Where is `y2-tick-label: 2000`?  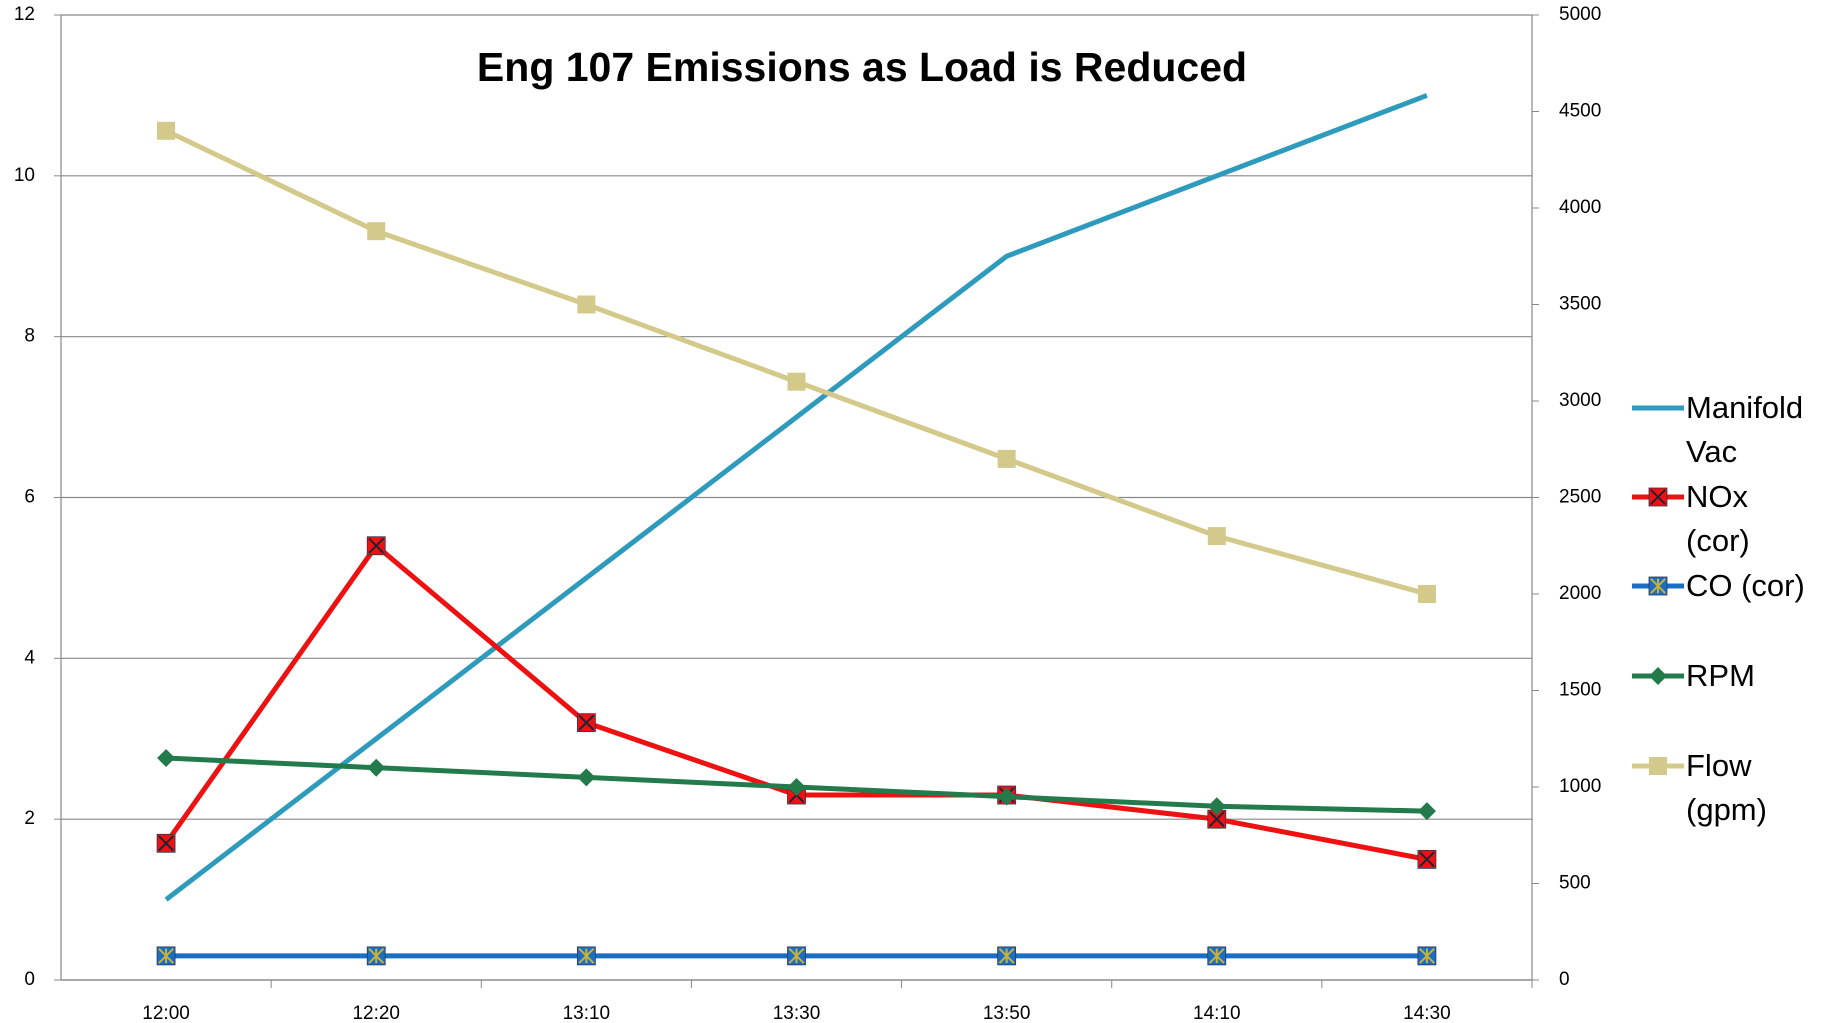 y2-tick-label: 2000 is located at coordinates (1580, 593).